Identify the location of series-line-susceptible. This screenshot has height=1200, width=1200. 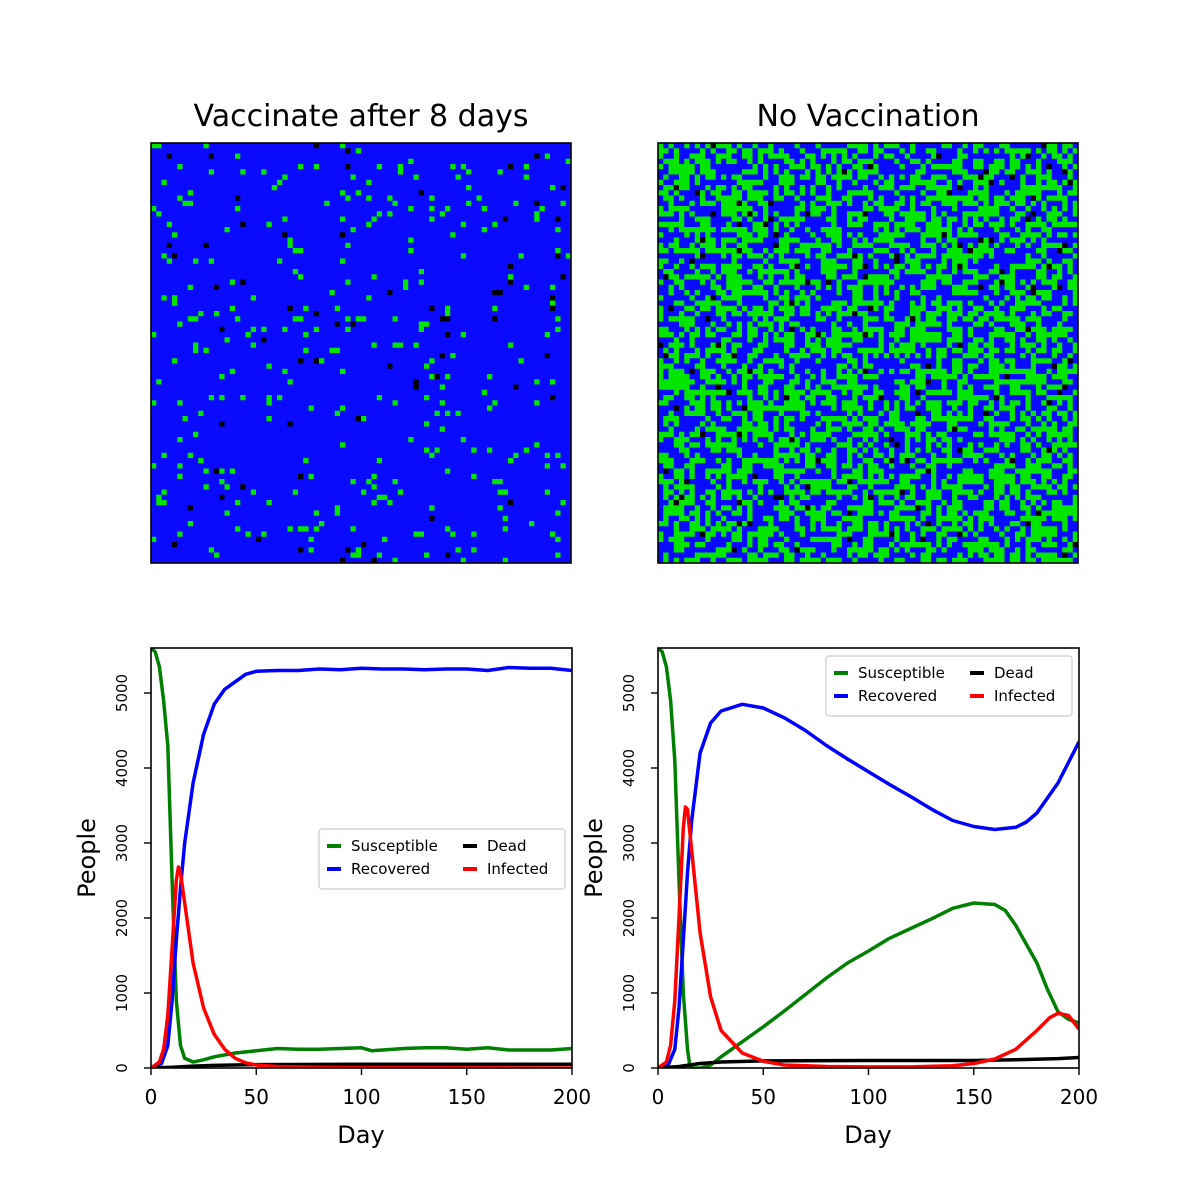
(361, 856).